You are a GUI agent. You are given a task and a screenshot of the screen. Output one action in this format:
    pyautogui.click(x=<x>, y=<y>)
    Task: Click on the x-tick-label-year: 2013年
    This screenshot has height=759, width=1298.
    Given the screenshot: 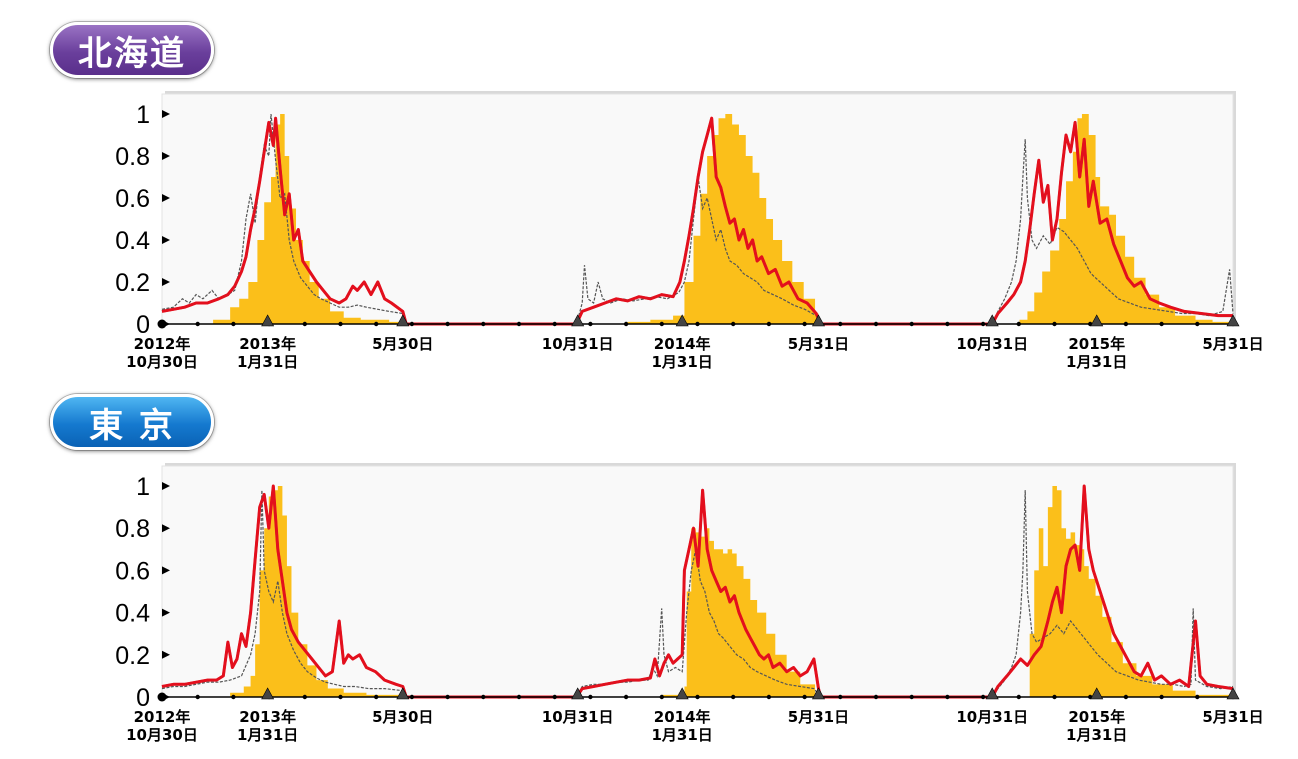 What is the action you would take?
    pyautogui.click(x=267, y=717)
    